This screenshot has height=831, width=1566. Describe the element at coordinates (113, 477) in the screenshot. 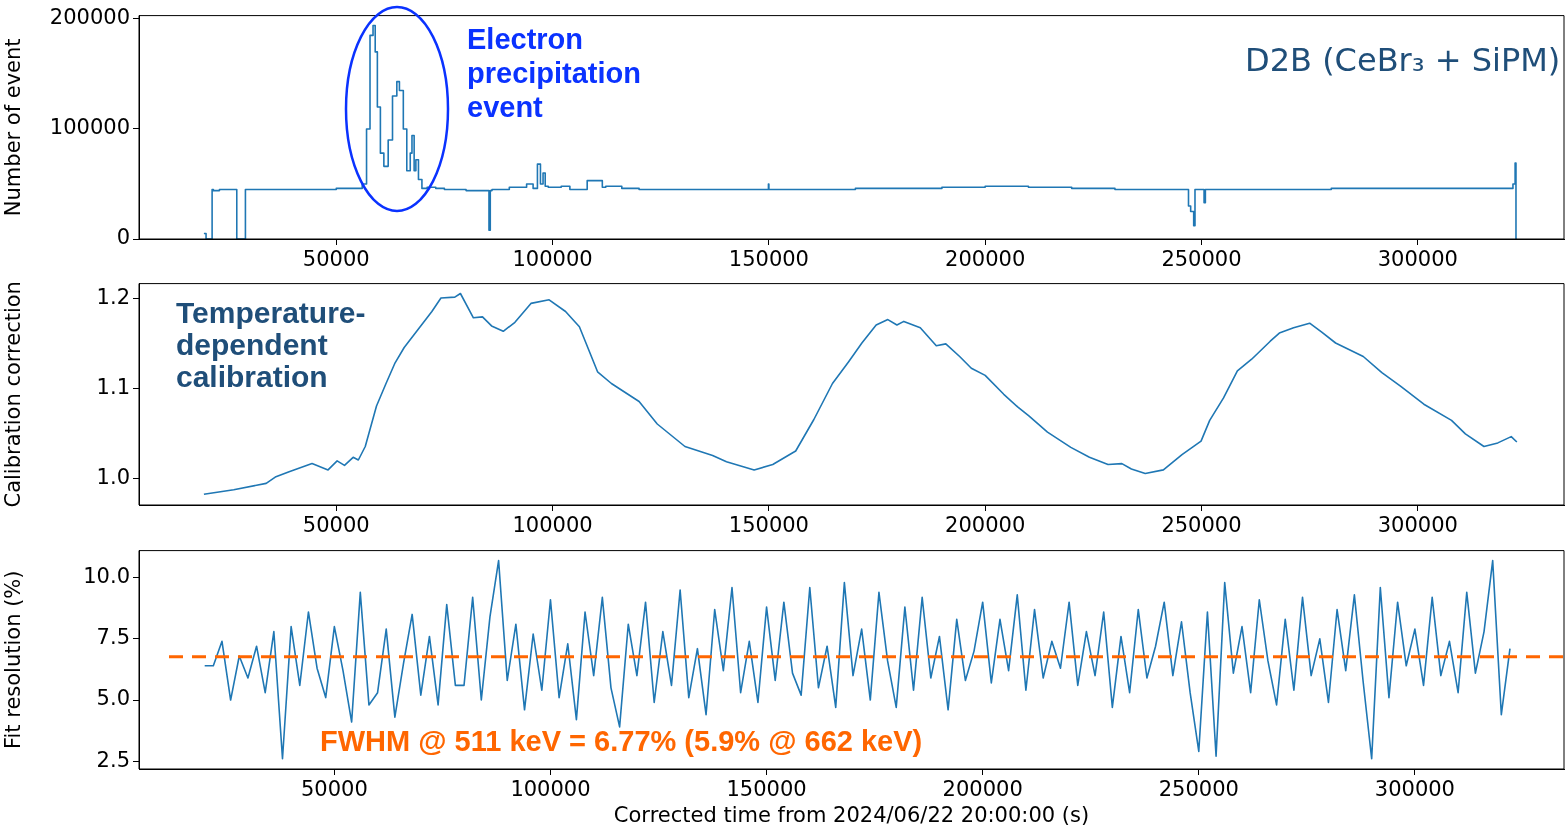

I see `y-tick-label: 1.0` at that location.